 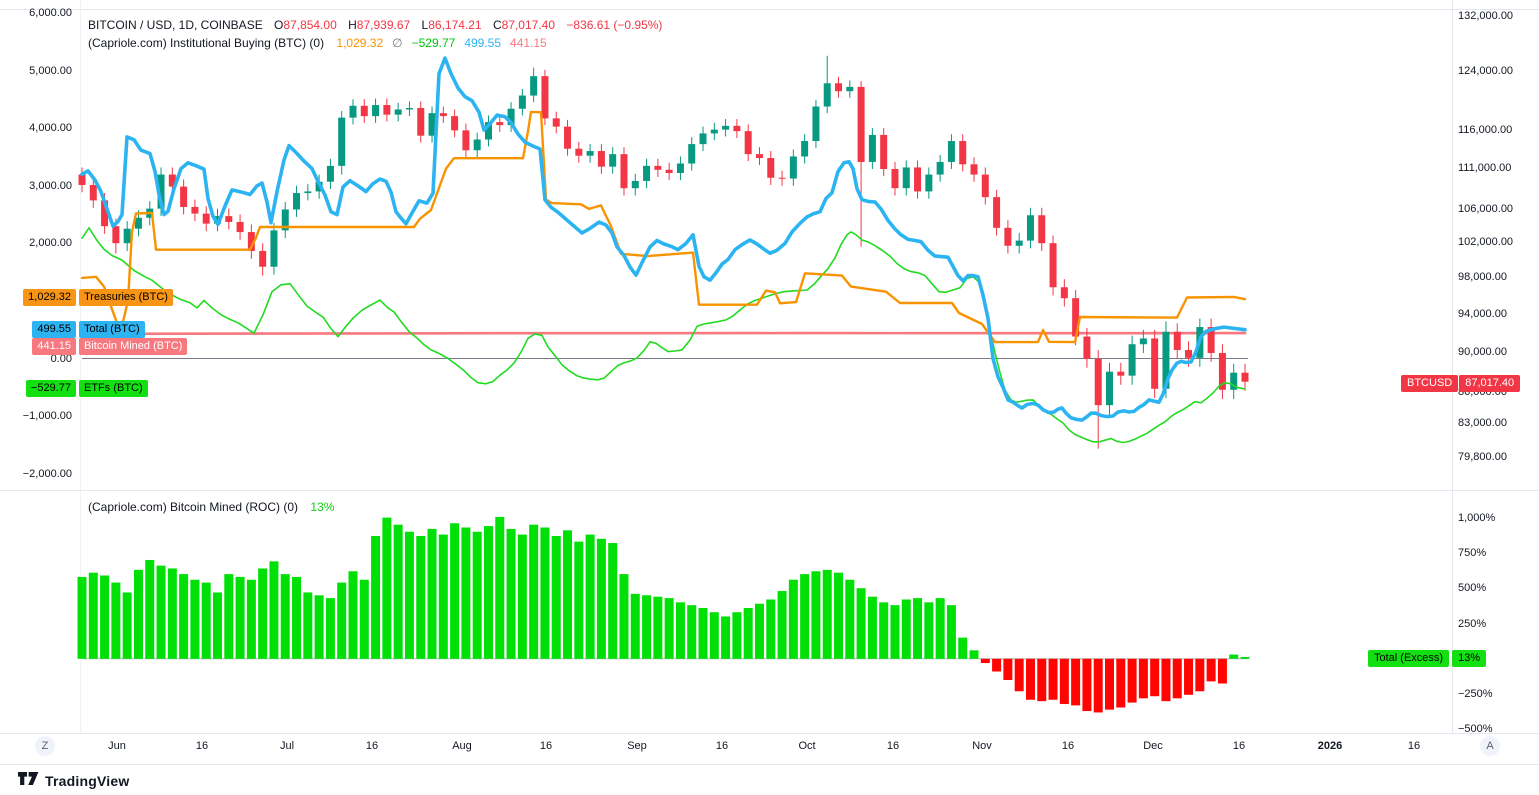 What do you see at coordinates (637, 746) in the screenshot?
I see `time-axis-tick: Sep` at bounding box center [637, 746].